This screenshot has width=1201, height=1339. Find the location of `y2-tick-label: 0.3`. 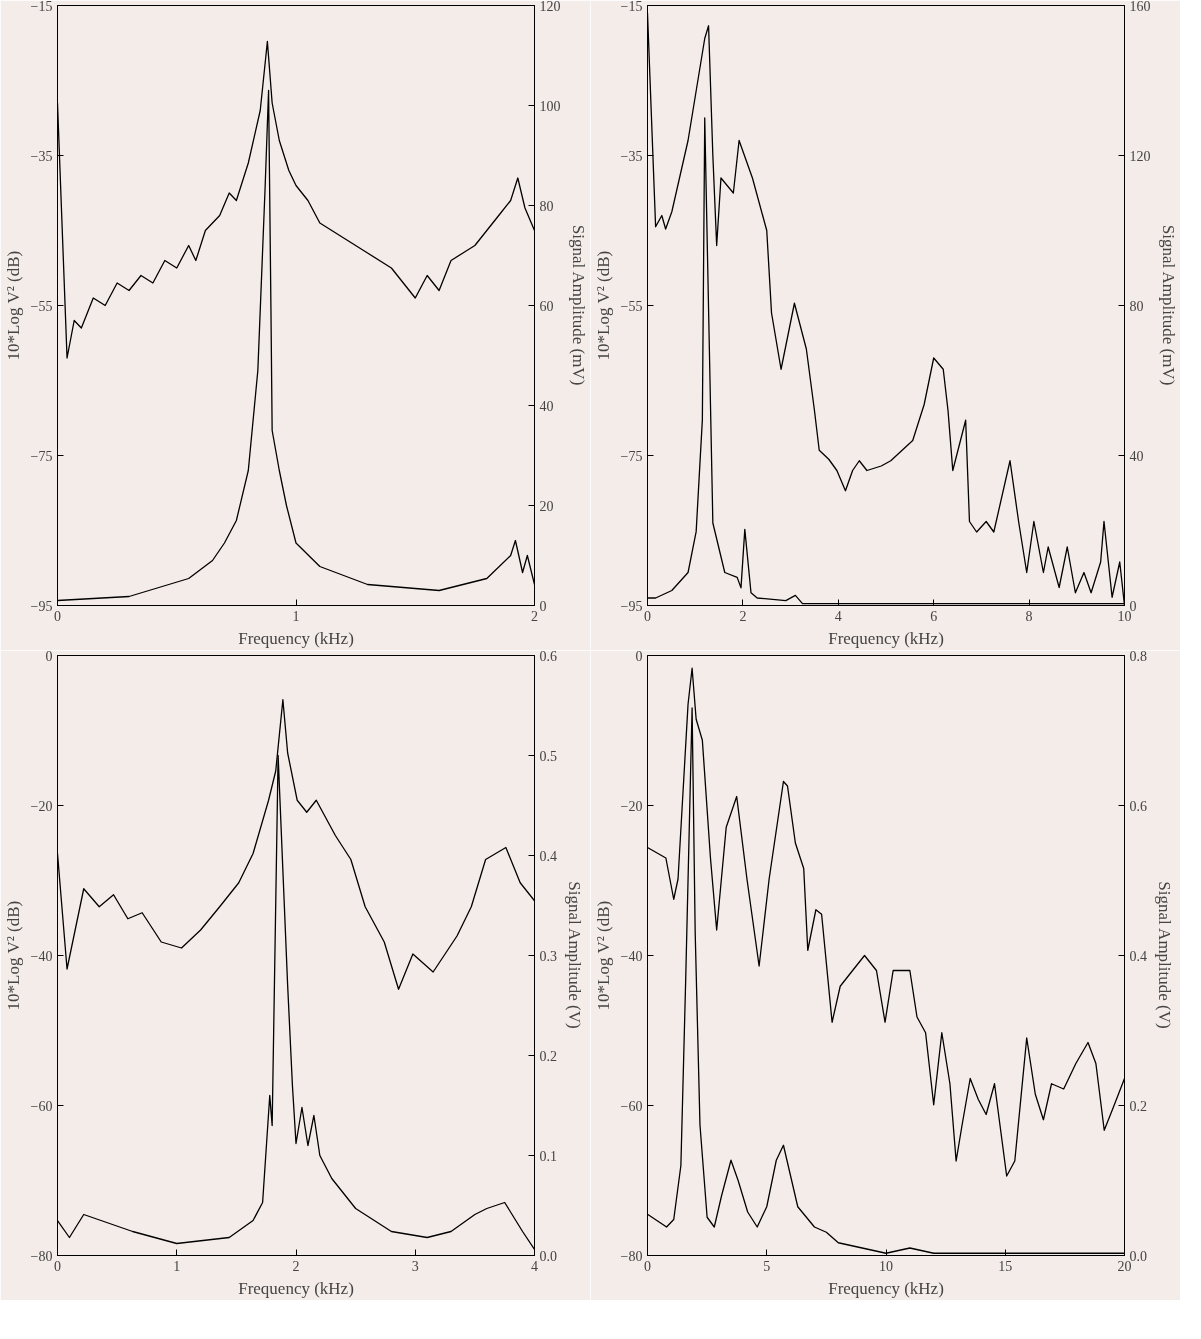

y2-tick-label: 0.3 is located at coordinates (548, 956).